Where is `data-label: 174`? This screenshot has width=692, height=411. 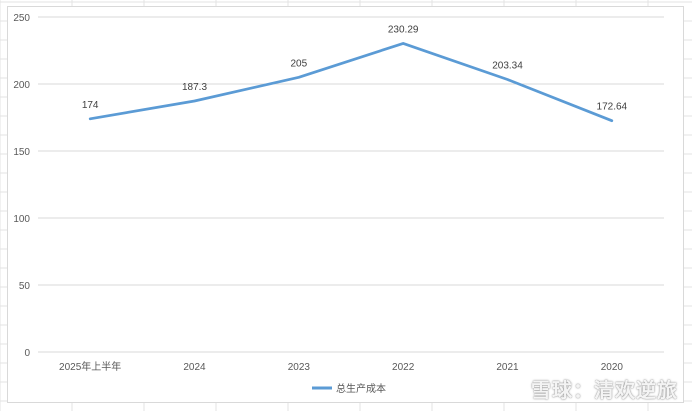 data-label: 174 is located at coordinates (90, 105).